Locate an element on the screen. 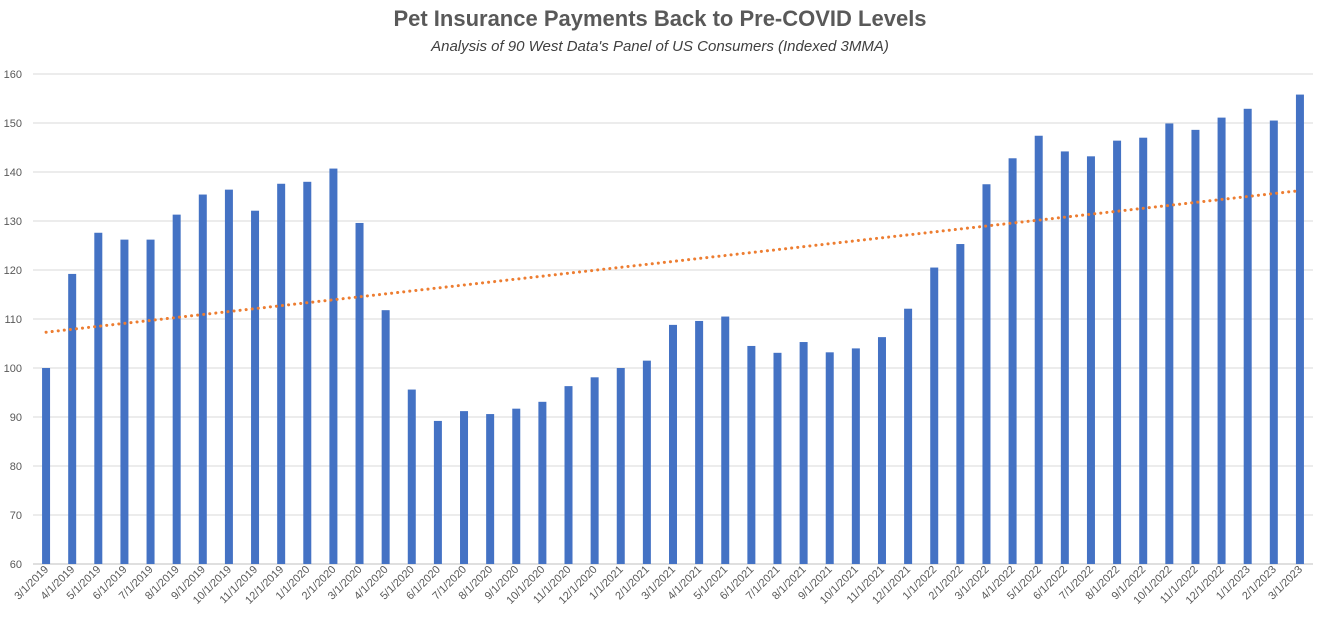 Image resolution: width=1320 pixels, height=626 pixels. y-tick-label: 90 is located at coordinates (16, 418).